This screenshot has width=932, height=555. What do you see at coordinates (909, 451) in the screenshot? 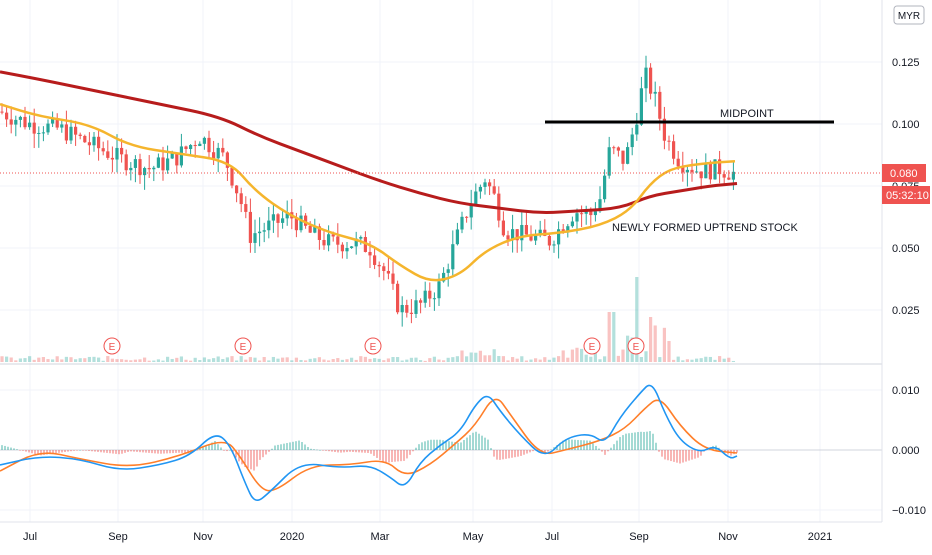
I see `macd-axis: 0.010 0.000 −0.010` at bounding box center [909, 451].